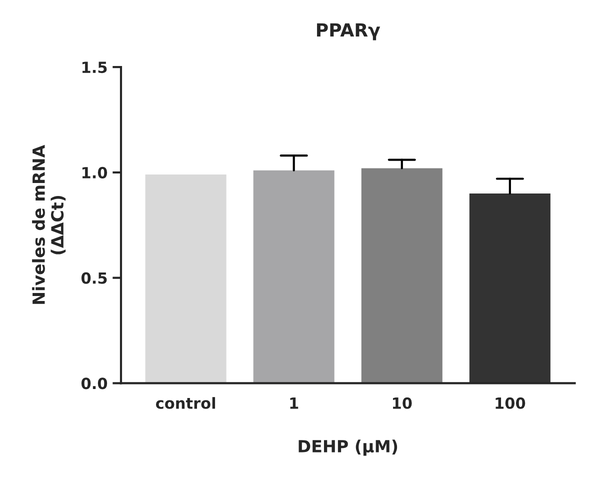 The width and height of the screenshot is (605, 479). Describe the element at coordinates (294, 403) in the screenshot. I see `x-tick-label: 1` at that location.